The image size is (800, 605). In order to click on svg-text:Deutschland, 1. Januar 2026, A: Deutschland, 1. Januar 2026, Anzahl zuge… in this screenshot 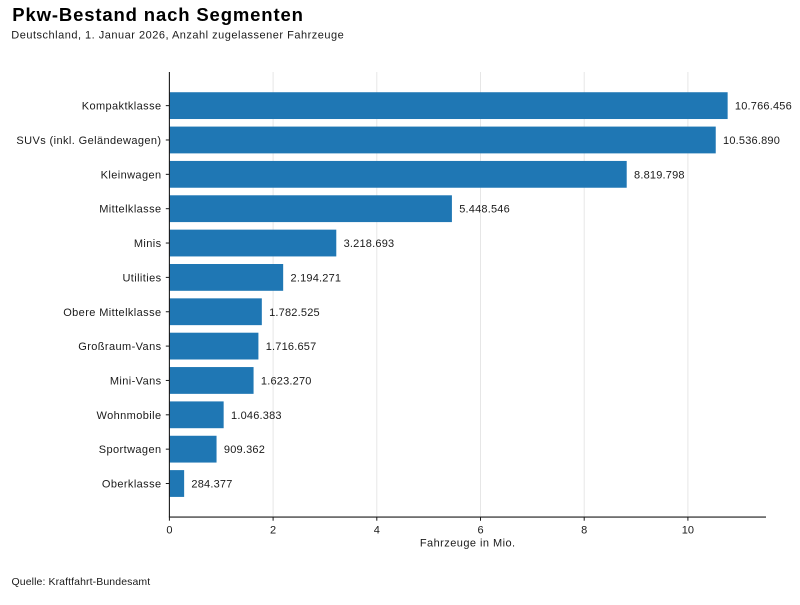, I will do `click(177, 36)`.